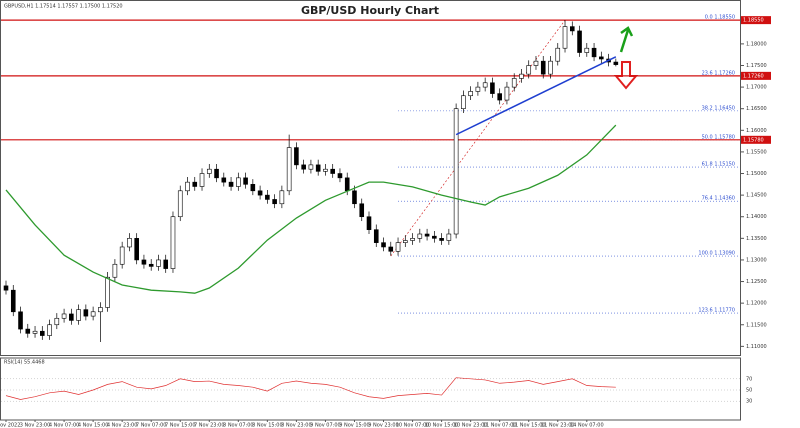 The width and height of the screenshot is (800, 428). Describe the element at coordinates (529, 425) in the screenshot. I see `x-tick-label: 11 Nov 15:00` at that location.